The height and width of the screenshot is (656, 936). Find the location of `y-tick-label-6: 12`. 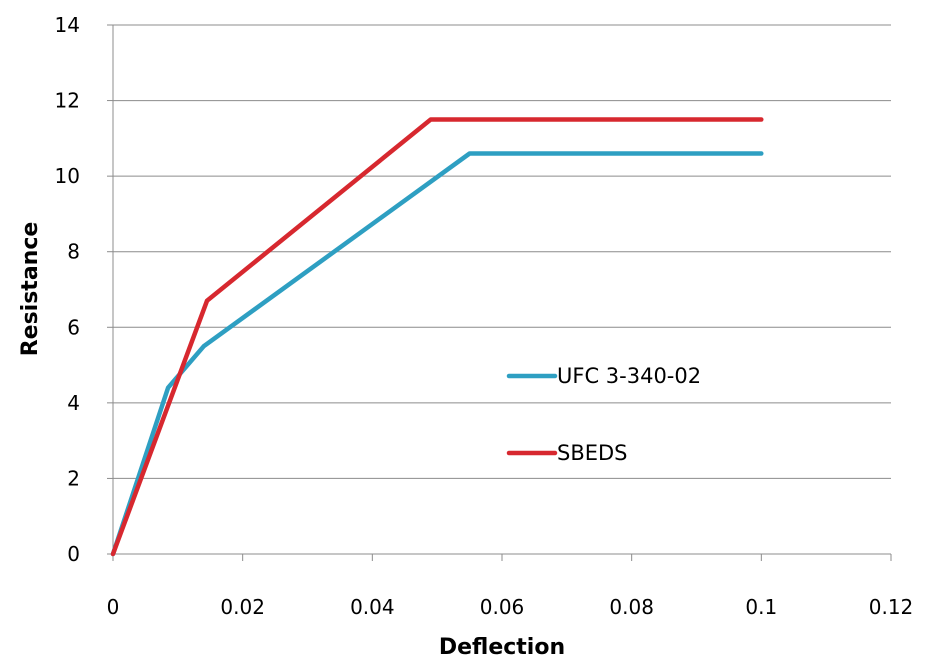

y-tick-label-6: 12 is located at coordinates (67, 101).